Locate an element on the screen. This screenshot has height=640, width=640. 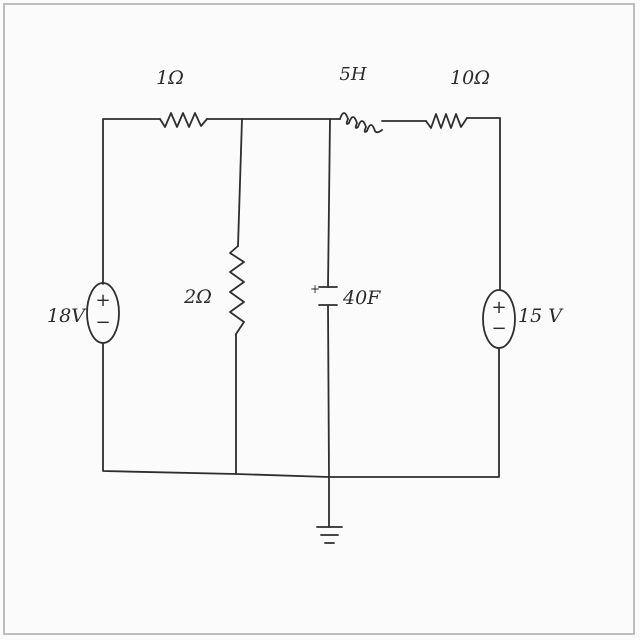
label-inductor: 5H is located at coordinates (352, 74).